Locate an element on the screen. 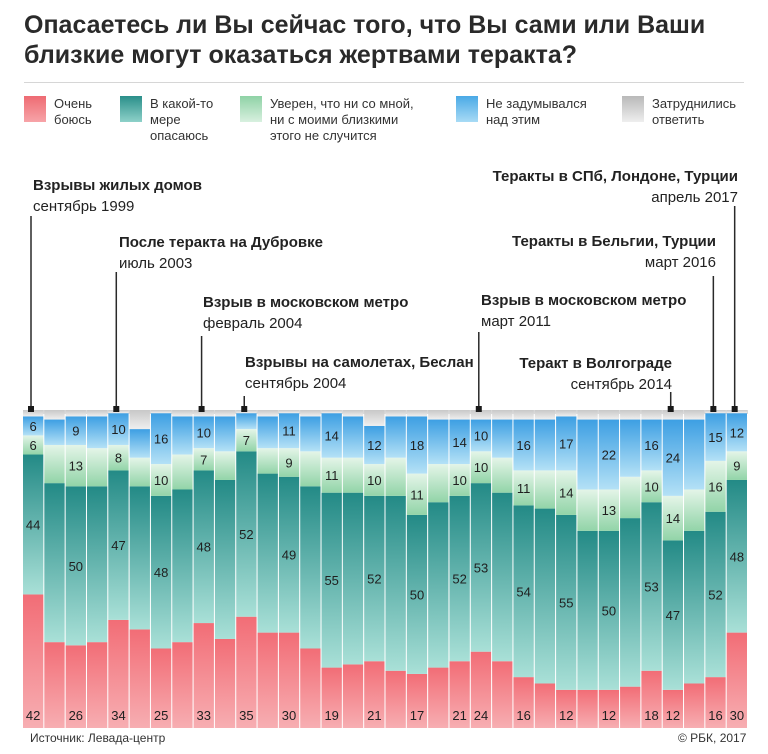 The image size is (768, 754). value-label-14-very-afraid: 19 is located at coordinates (331, 715).